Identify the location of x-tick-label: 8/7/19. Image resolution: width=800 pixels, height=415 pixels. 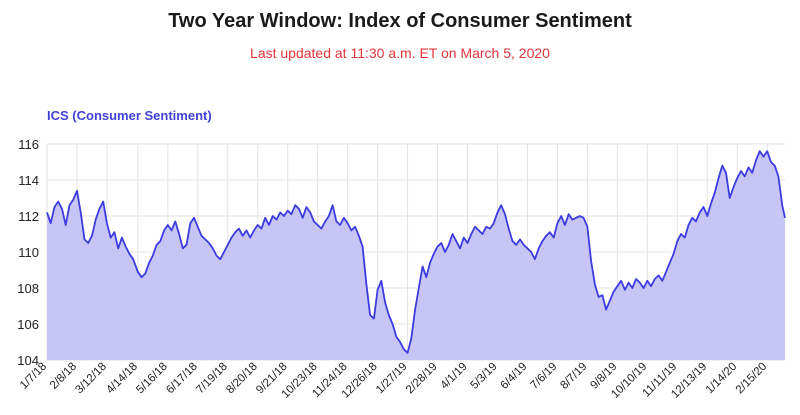
(573, 376).